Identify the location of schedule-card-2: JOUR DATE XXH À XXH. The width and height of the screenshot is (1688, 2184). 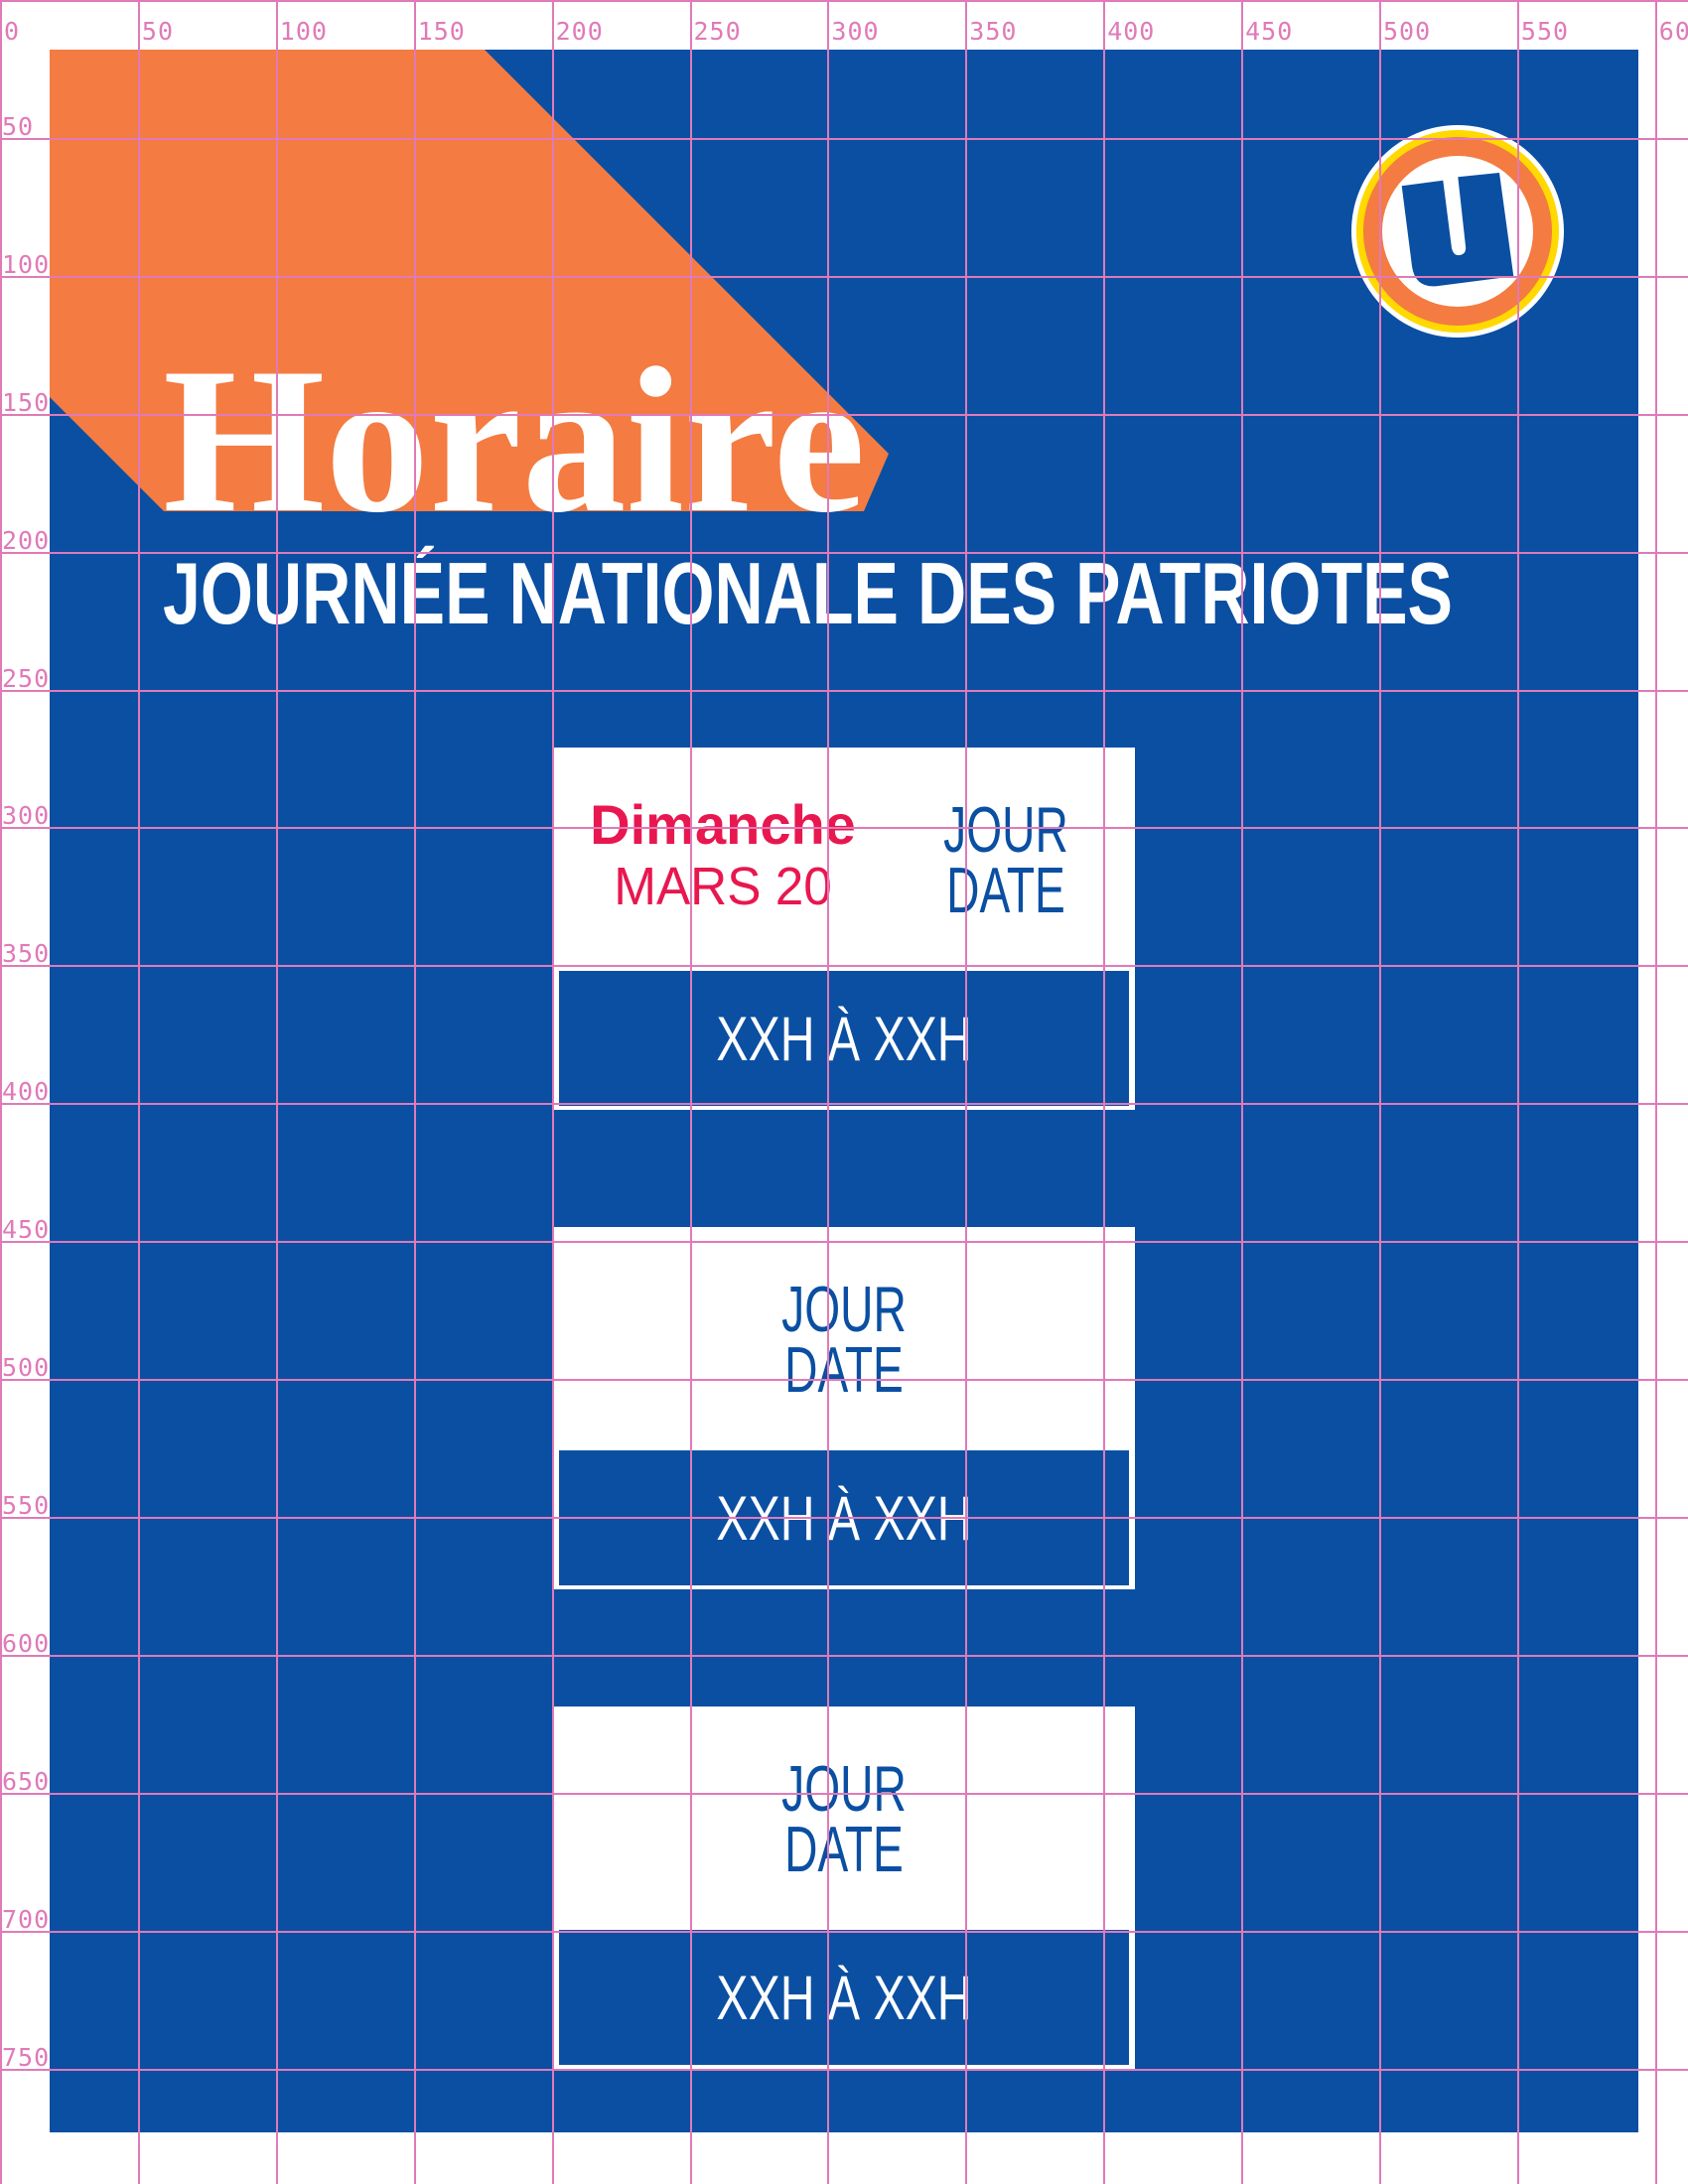
(844, 1408).